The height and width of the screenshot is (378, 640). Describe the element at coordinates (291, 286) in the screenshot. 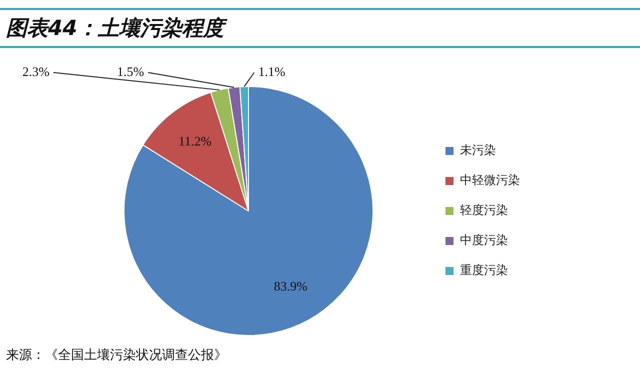

I see `data-label: 83.9%` at that location.